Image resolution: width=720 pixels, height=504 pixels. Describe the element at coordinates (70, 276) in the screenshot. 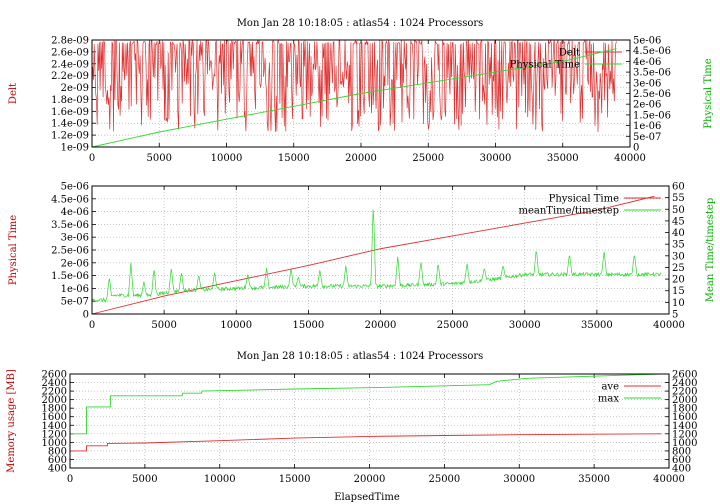

I see `y-tick-label-left: 1.5e-06` at that location.